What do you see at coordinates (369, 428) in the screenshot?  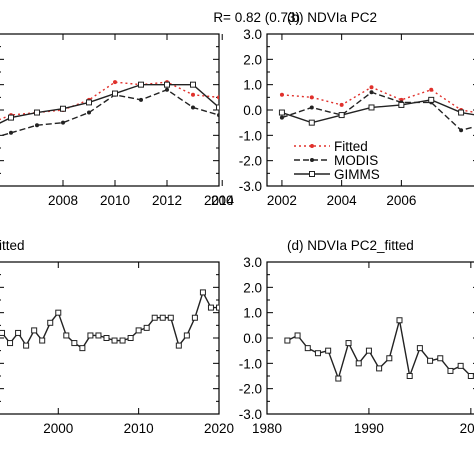 I see `x-tick-label: 1990` at bounding box center [369, 428].